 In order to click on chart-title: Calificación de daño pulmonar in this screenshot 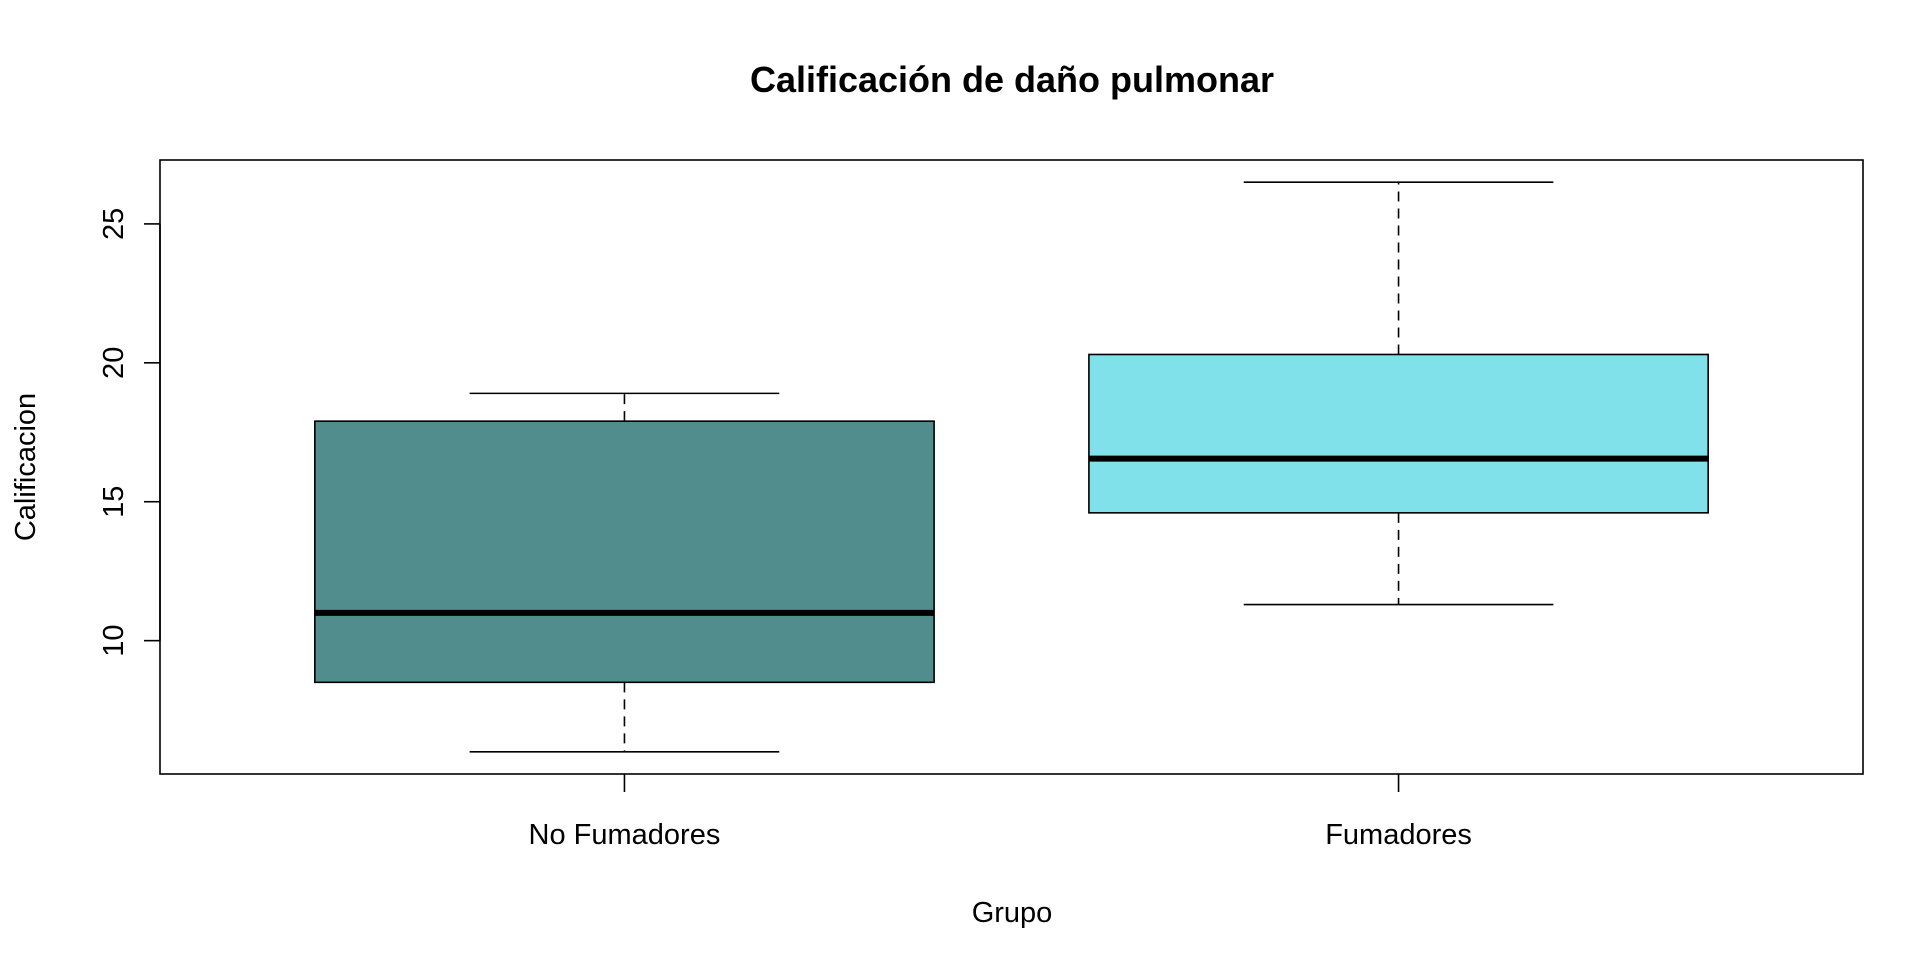, I will do `click(1012, 79)`.